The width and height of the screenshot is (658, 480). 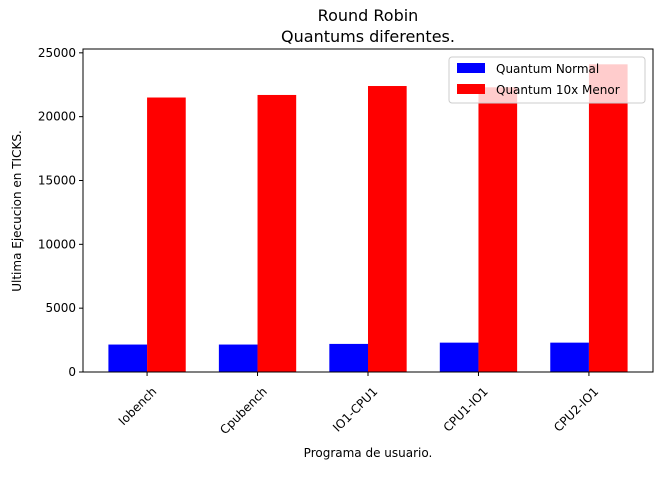 I want to click on legend-swatch-quantum-10x-menor, so click(x=471, y=89).